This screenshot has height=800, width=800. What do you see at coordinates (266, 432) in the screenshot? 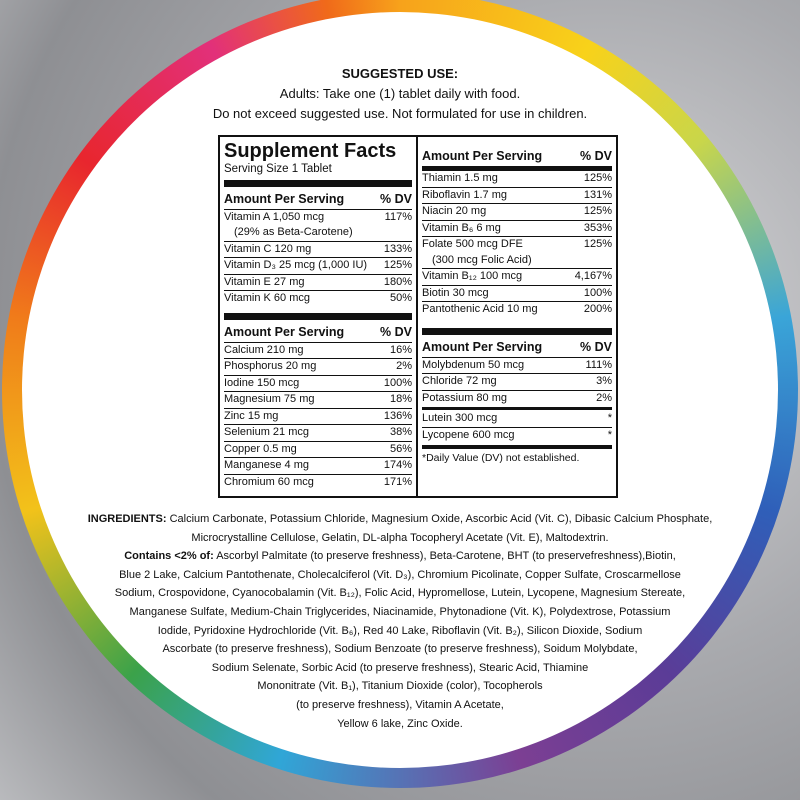
I see `nutrient-name: Selenium 21 mcg` at bounding box center [266, 432].